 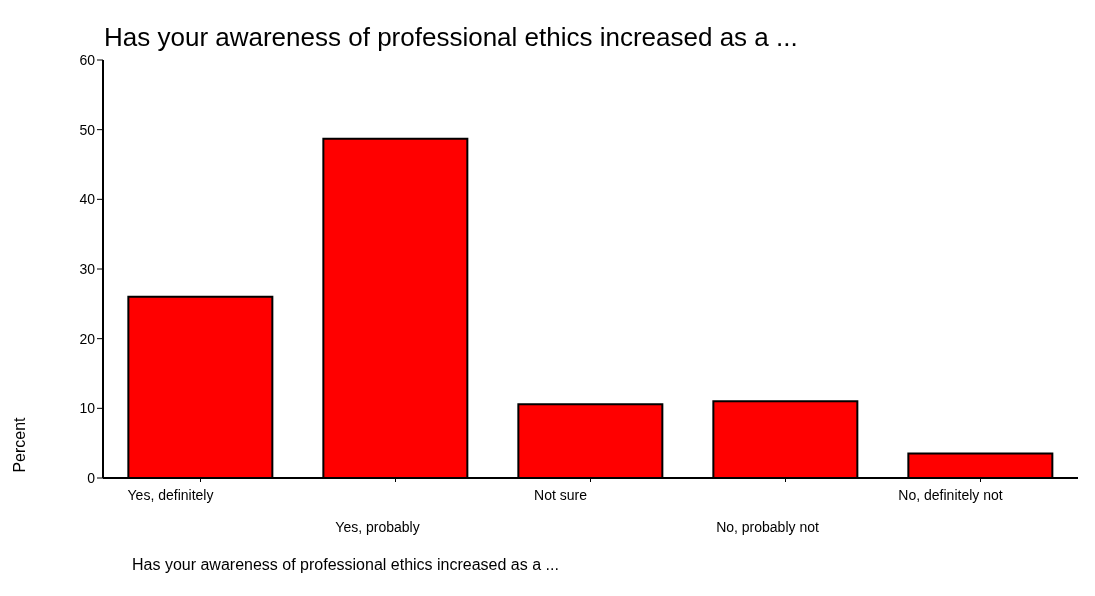 I want to click on y-tick-label: 0, so click(x=91, y=477).